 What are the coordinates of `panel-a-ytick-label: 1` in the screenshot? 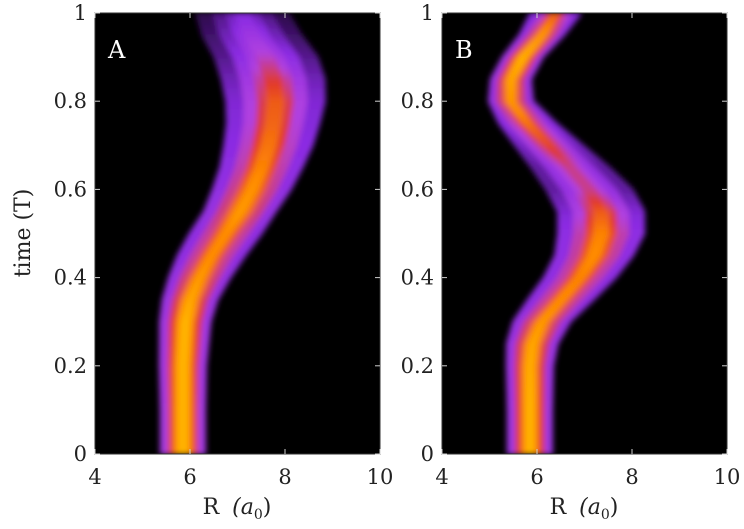 It's located at (80, 13).